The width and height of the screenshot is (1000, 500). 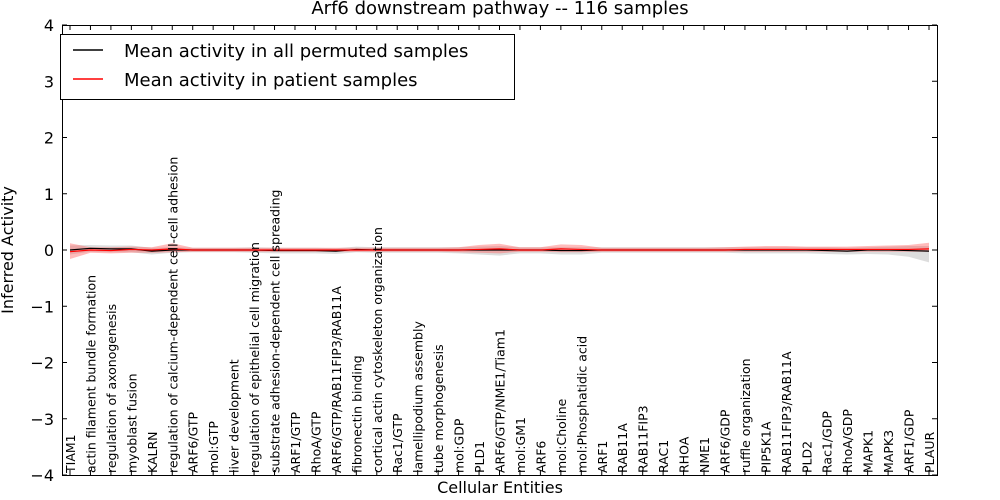 What do you see at coordinates (397, 443) in the screenshot?
I see `x-tick-label: Rac1/GTP` at bounding box center [397, 443].